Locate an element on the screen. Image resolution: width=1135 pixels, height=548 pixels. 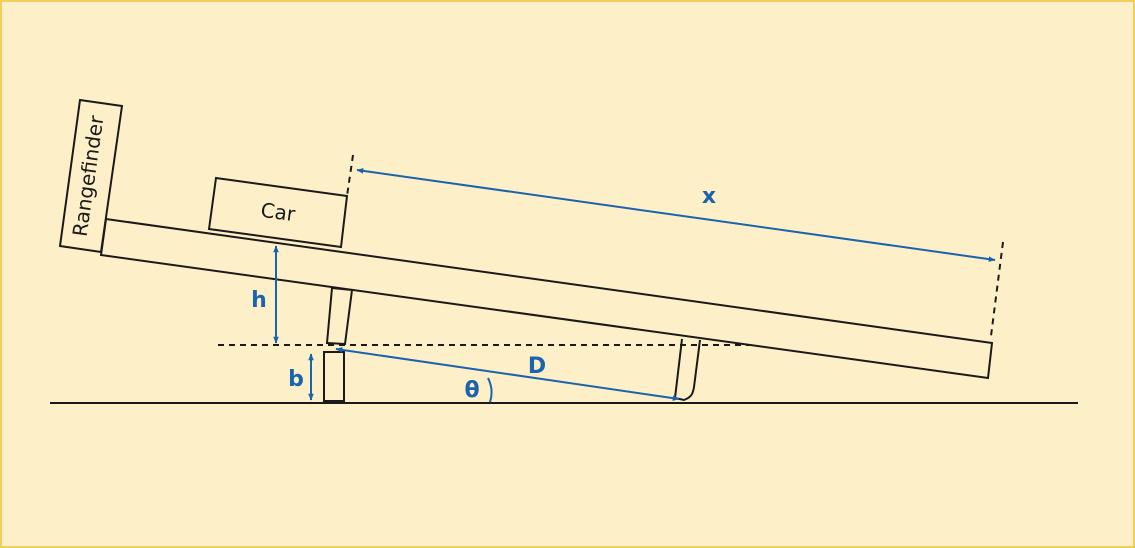
rangefinder: Rangefinder is located at coordinates (91, 176).